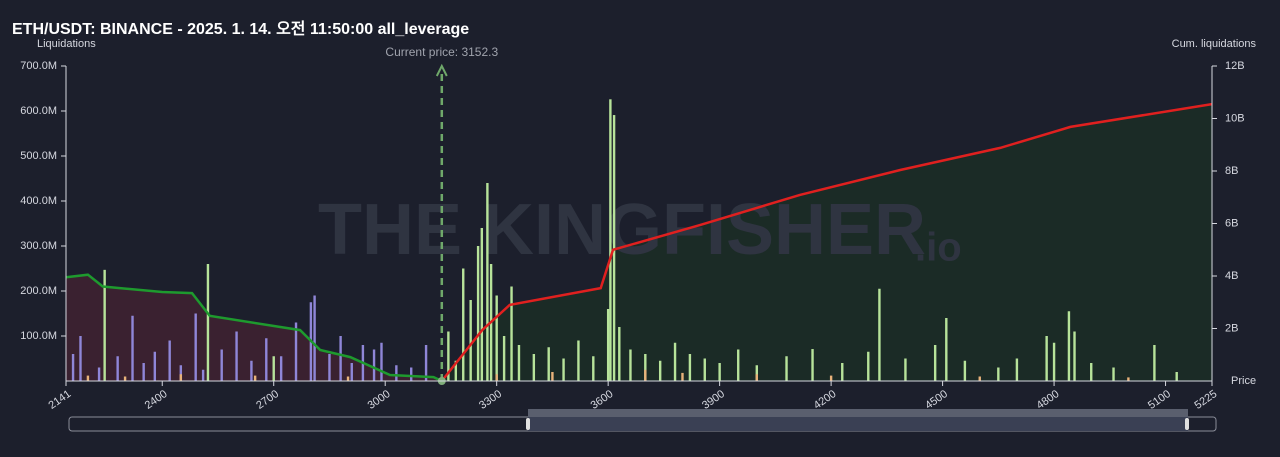 Image resolution: width=1280 pixels, height=457 pixels. I want to click on x-tick-label: 2700, so click(267, 400).